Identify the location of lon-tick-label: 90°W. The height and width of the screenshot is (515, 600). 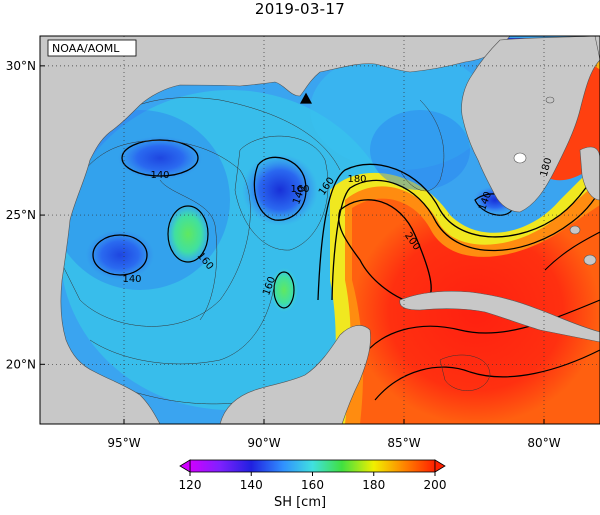
(263, 443).